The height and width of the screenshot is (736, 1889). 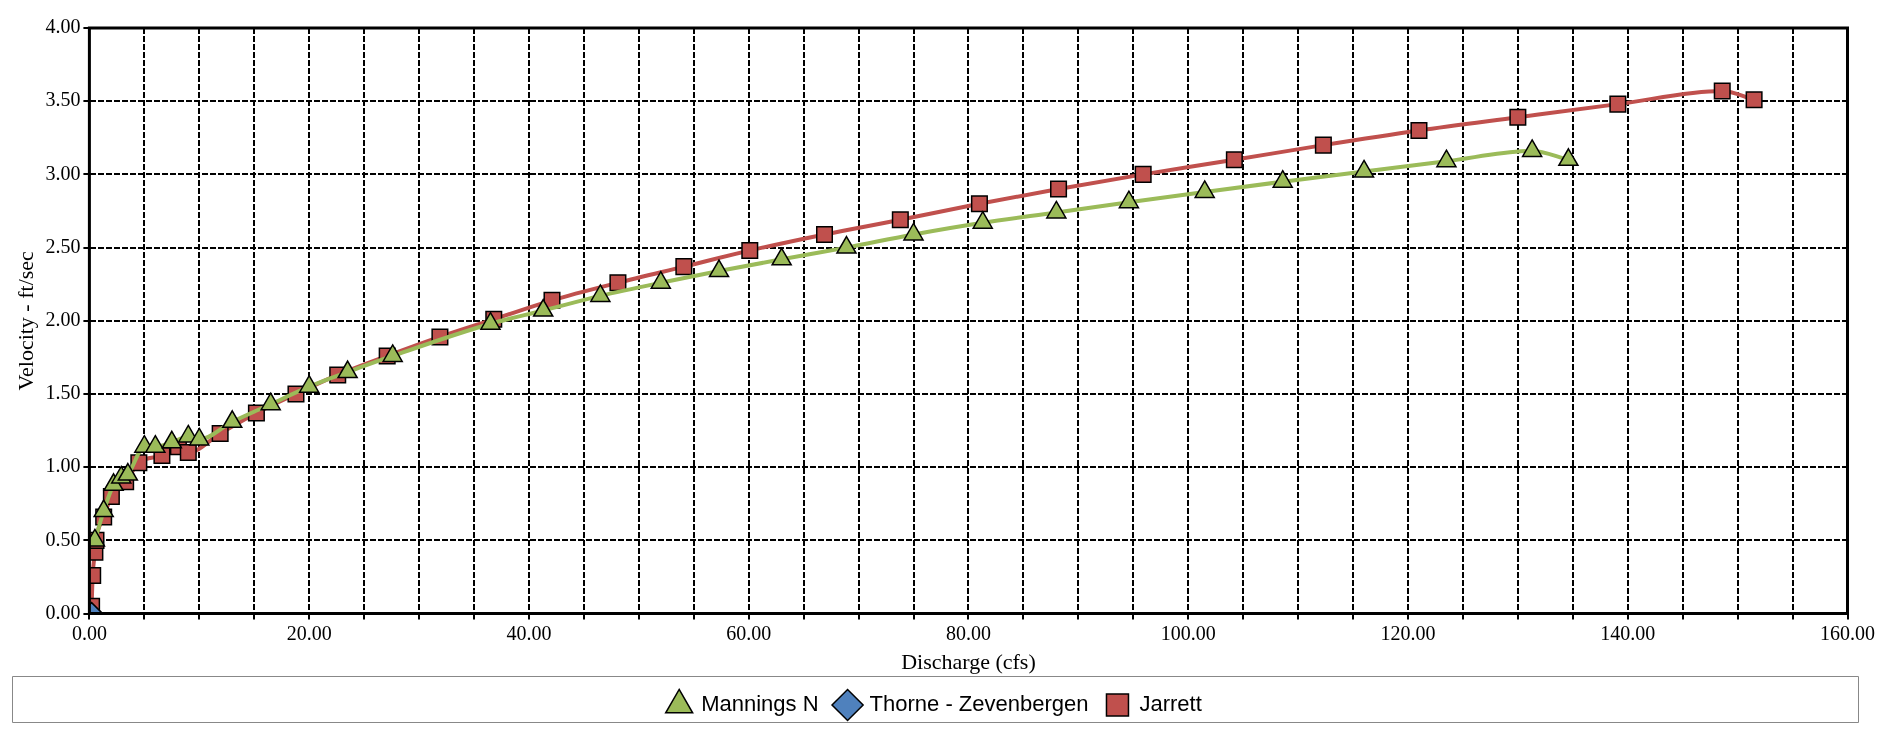 What do you see at coordinates (63, 538) in the screenshot?
I see `y-tick-label: 0.50` at bounding box center [63, 538].